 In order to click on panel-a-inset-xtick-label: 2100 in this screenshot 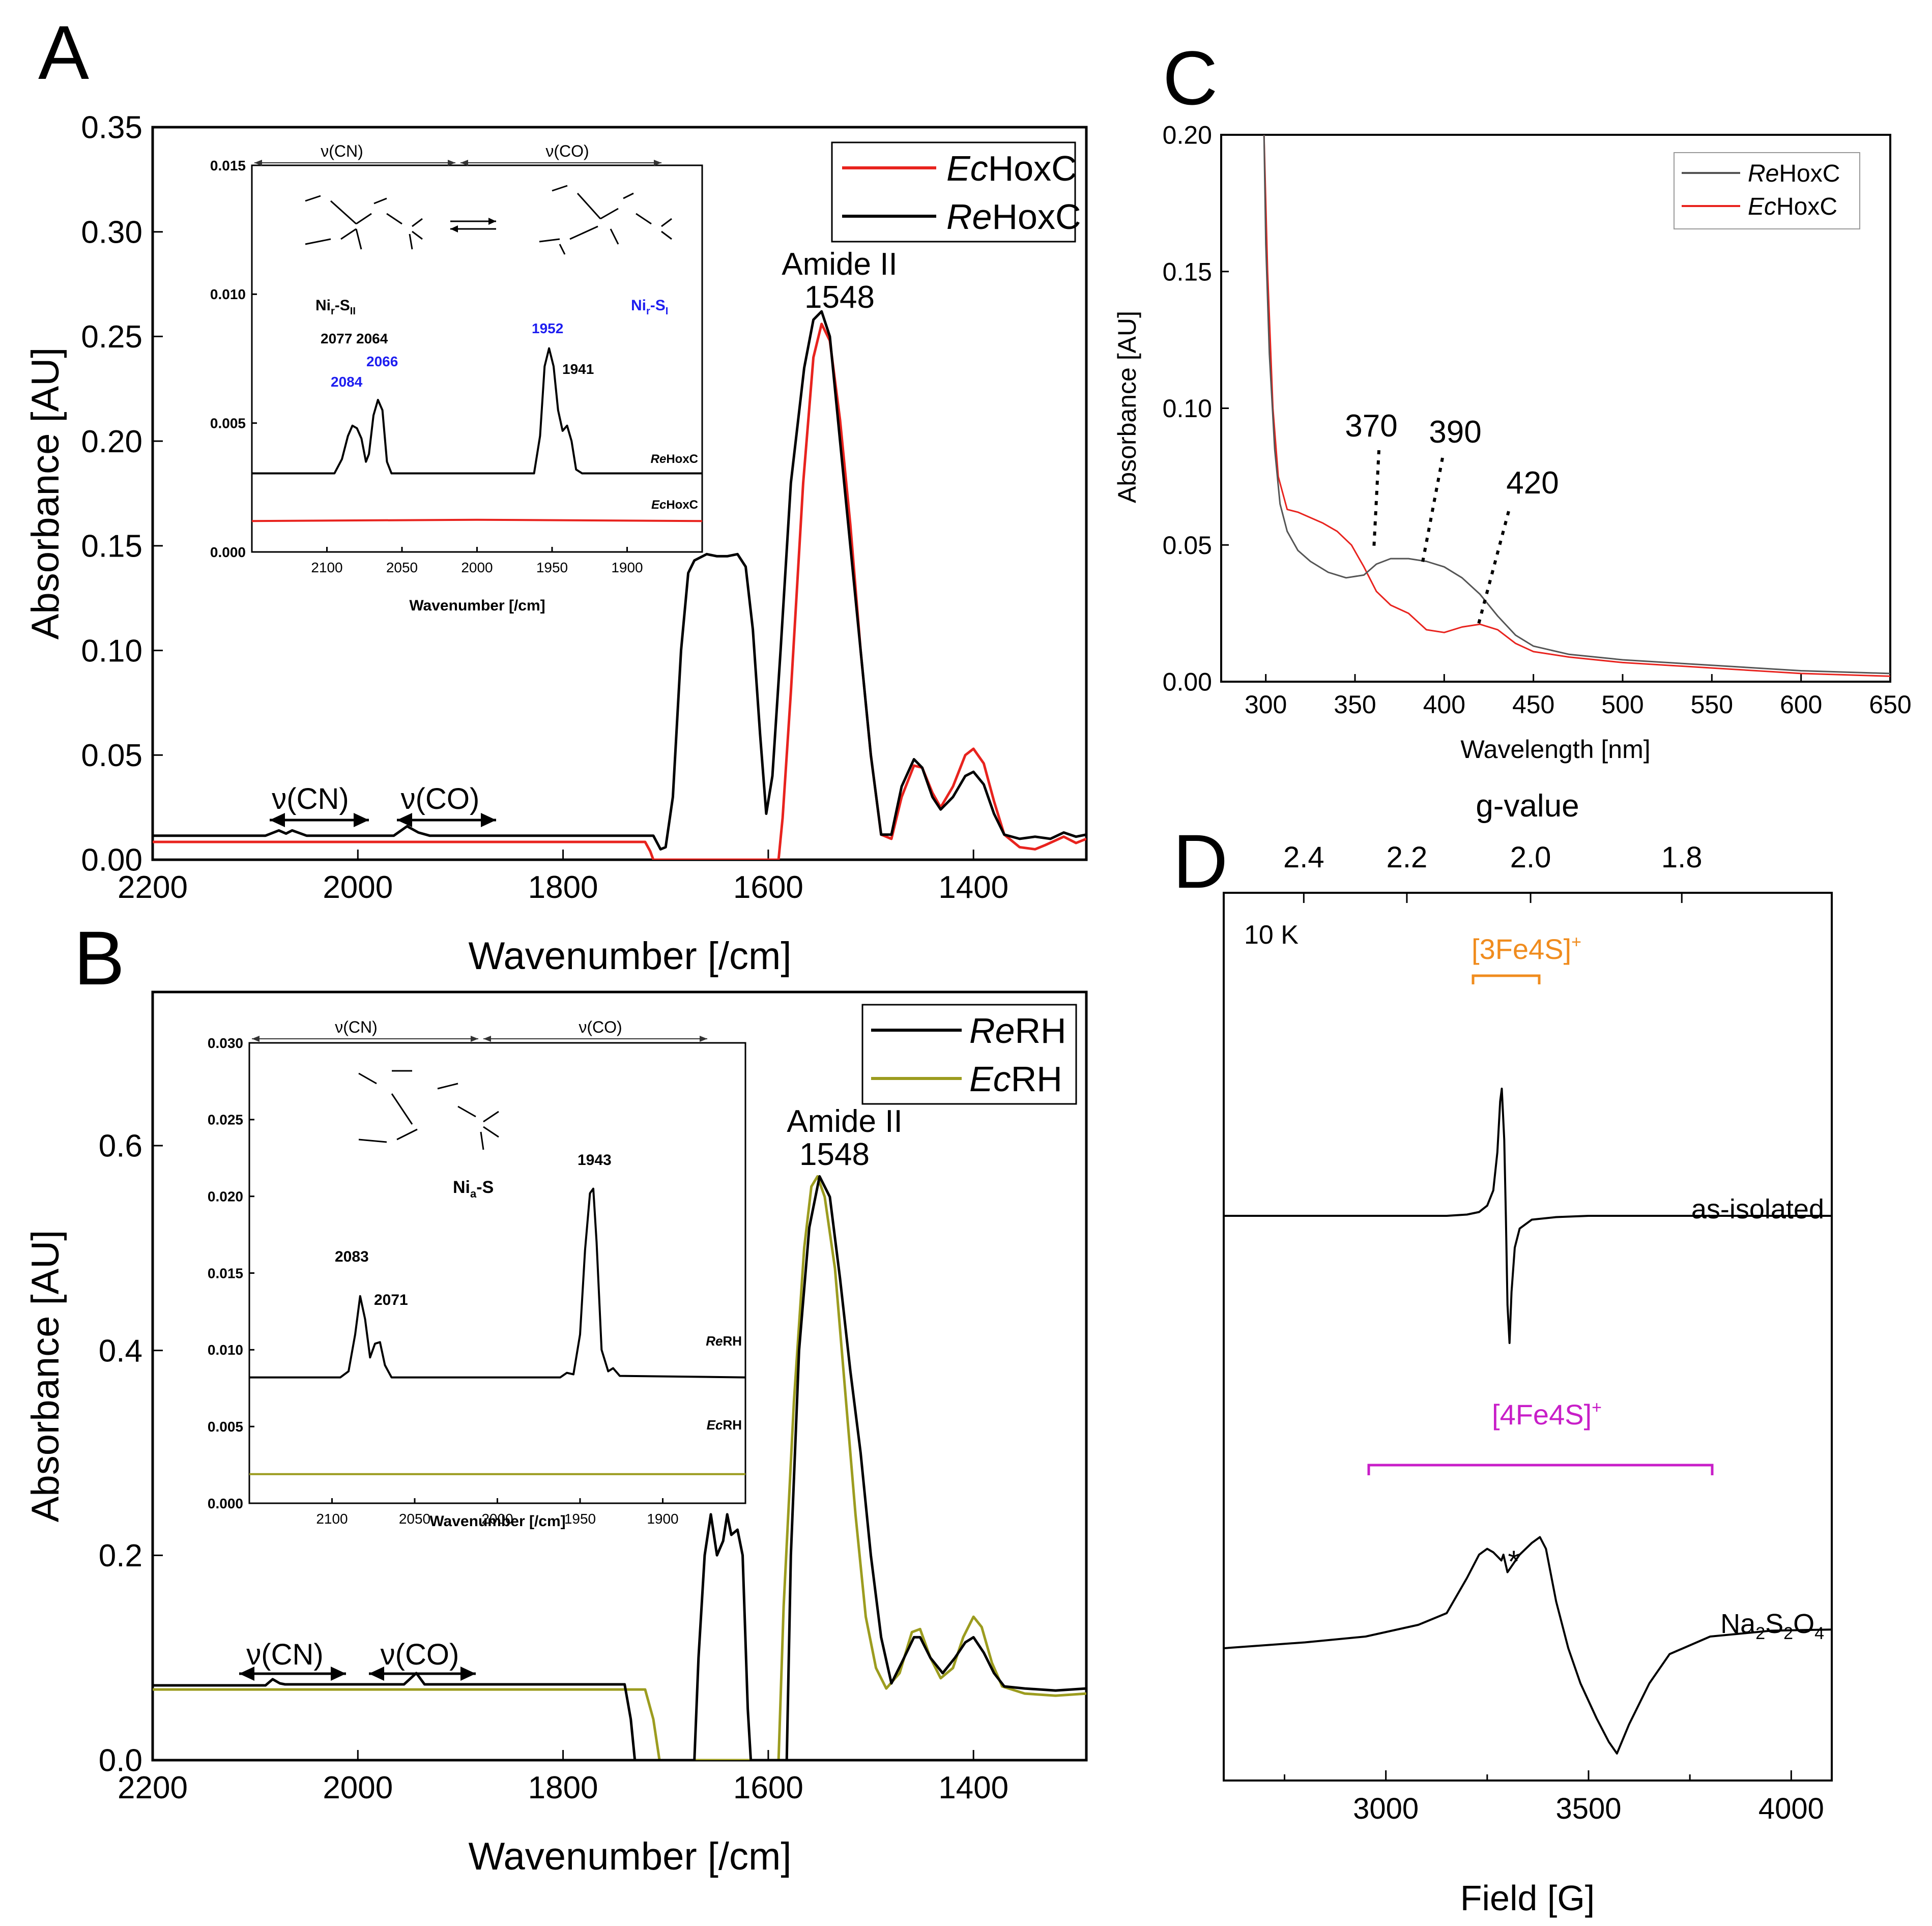, I will do `click(326, 567)`.